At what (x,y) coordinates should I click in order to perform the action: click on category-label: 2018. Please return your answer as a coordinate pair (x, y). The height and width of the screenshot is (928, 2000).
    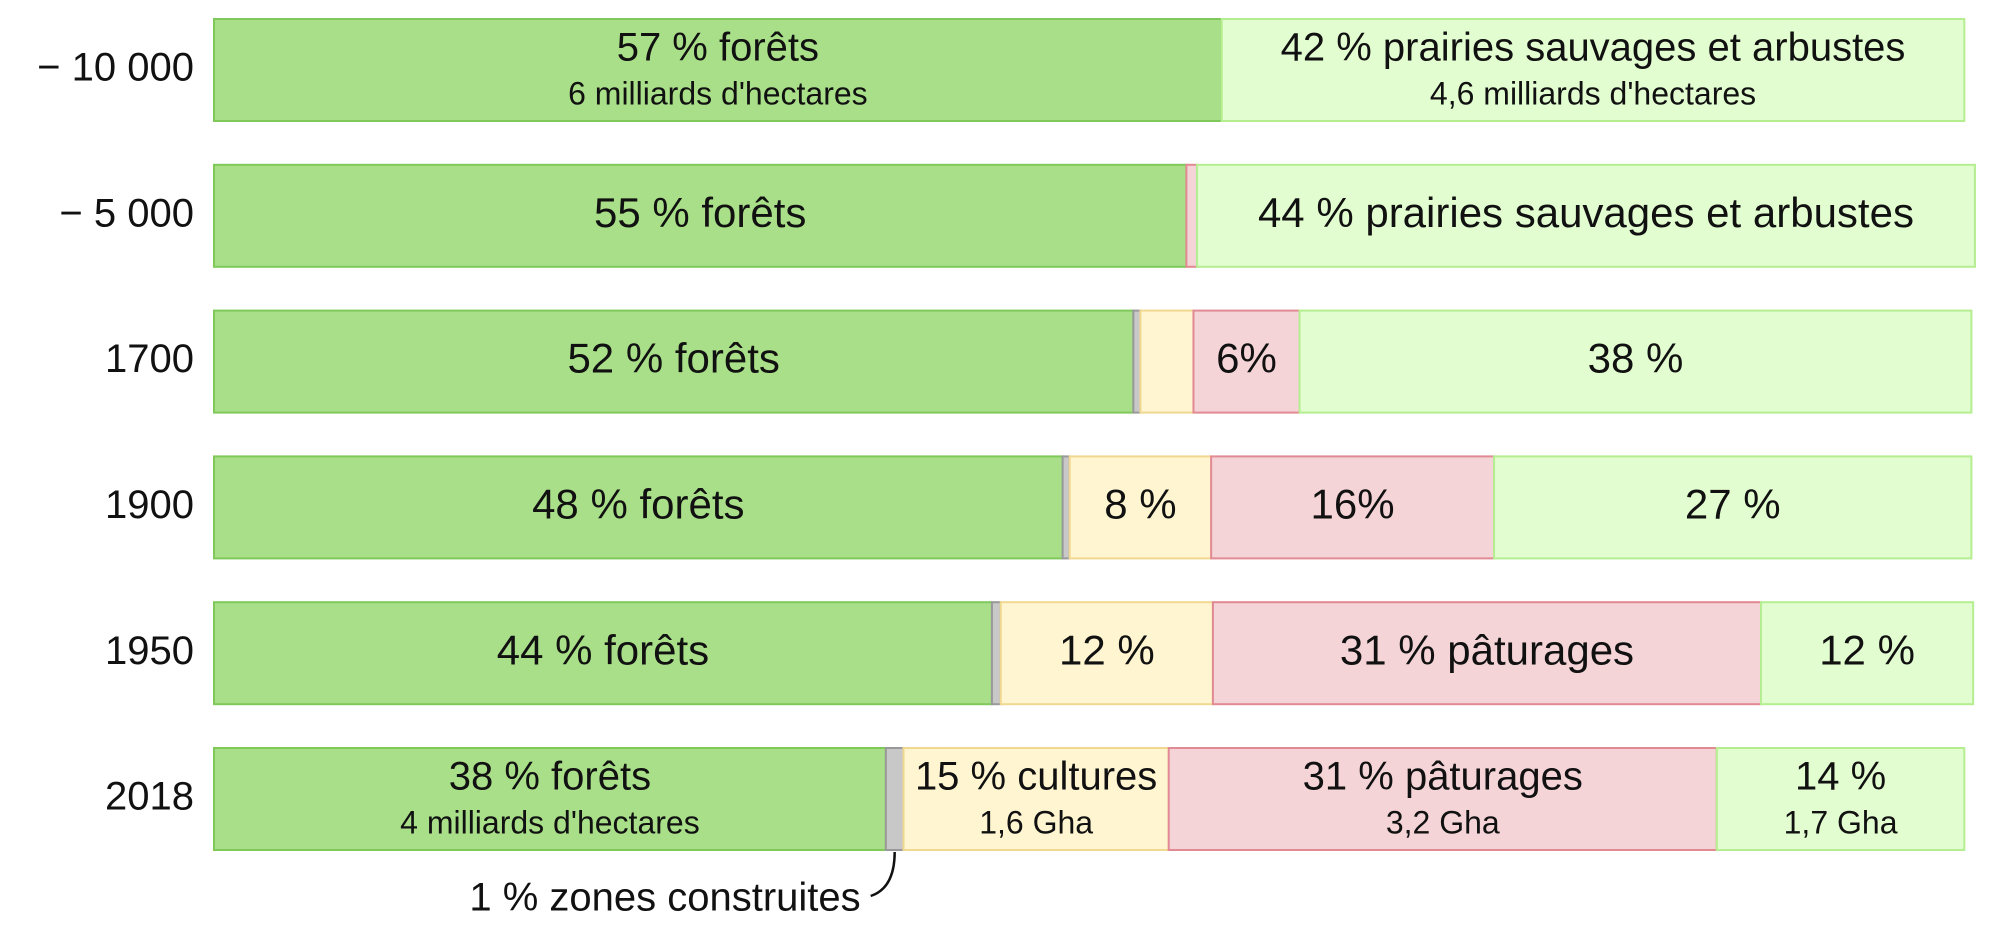
    Looking at the image, I should click on (149, 797).